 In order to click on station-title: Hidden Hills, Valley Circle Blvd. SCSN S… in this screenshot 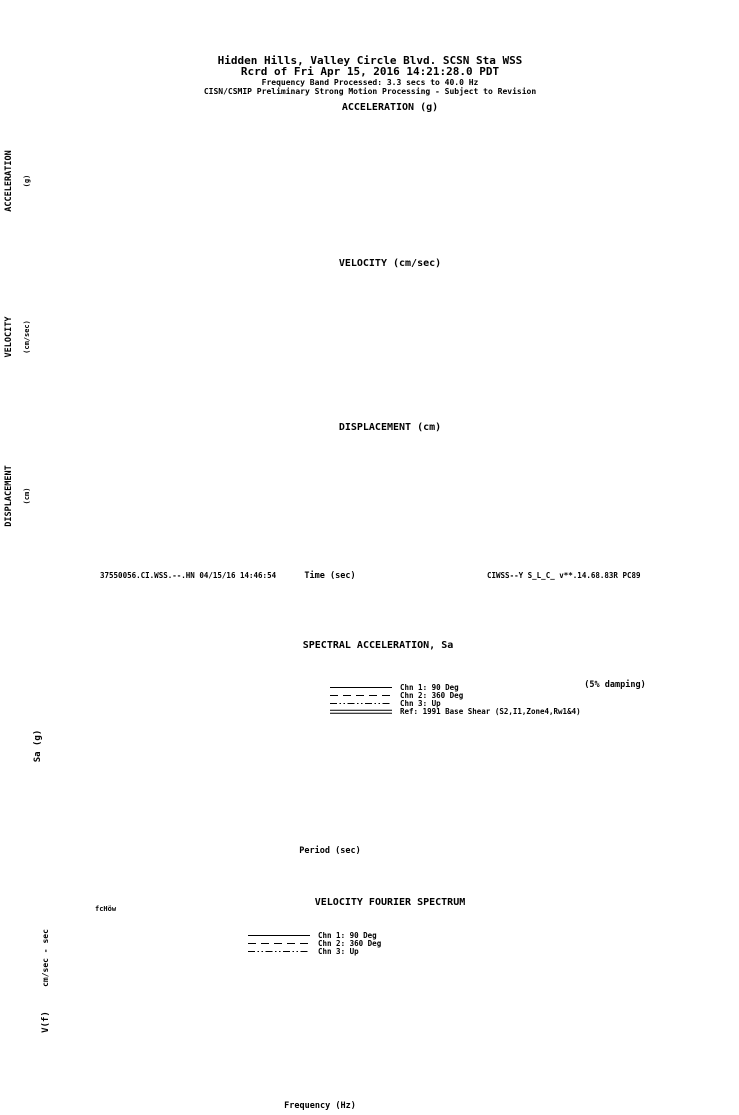, I will do `click(370, 60)`.